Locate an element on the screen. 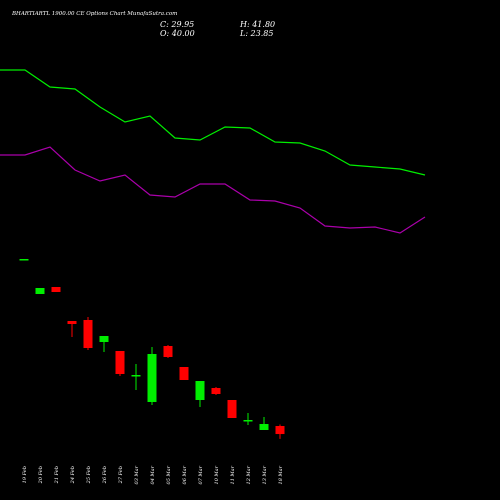 The height and width of the screenshot is (500, 500). x-tick-label: 24 Feb is located at coordinates (73, 475).